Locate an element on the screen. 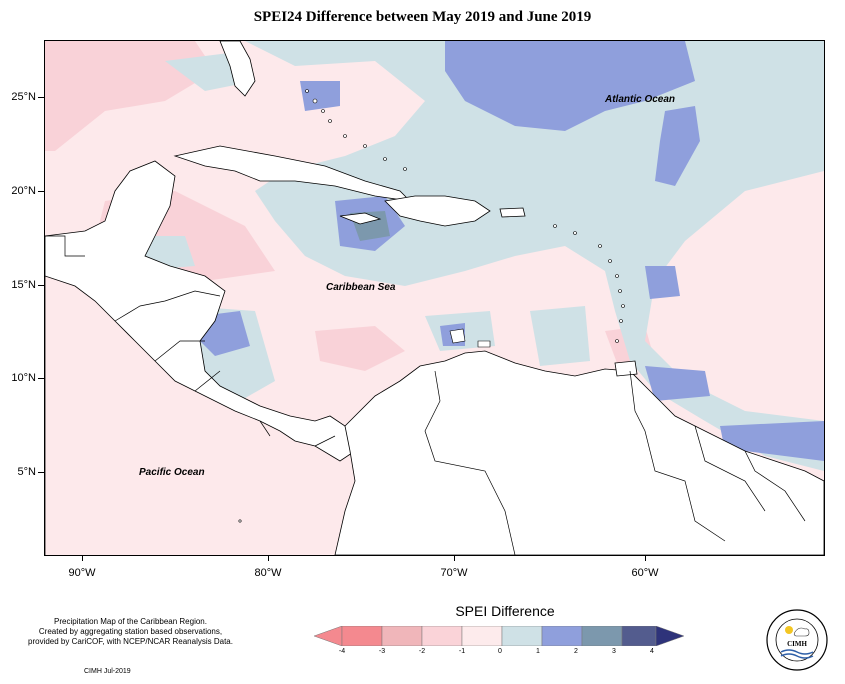 This screenshot has width=845, height=684. pink-zone-south is located at coordinates (360, 348).